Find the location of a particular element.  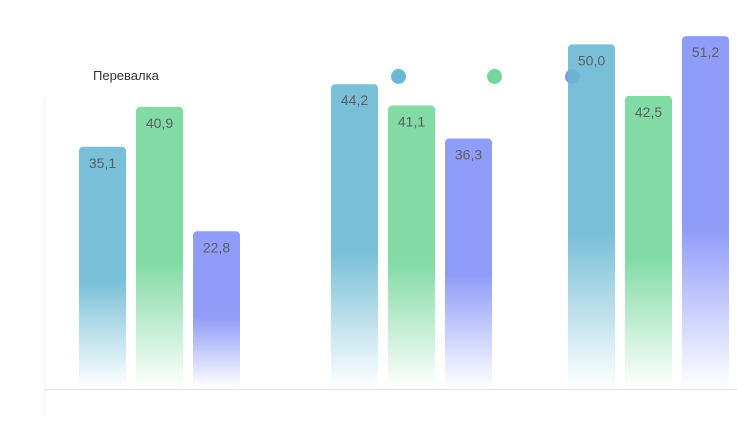

bar-label-group2-series2: 41,1 is located at coordinates (411, 122).